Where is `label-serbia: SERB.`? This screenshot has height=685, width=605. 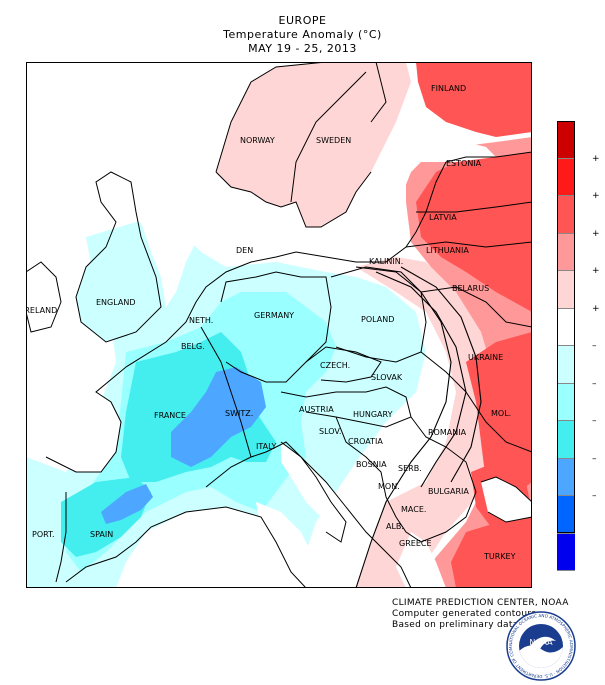 label-serbia: SERB. is located at coordinates (410, 468).